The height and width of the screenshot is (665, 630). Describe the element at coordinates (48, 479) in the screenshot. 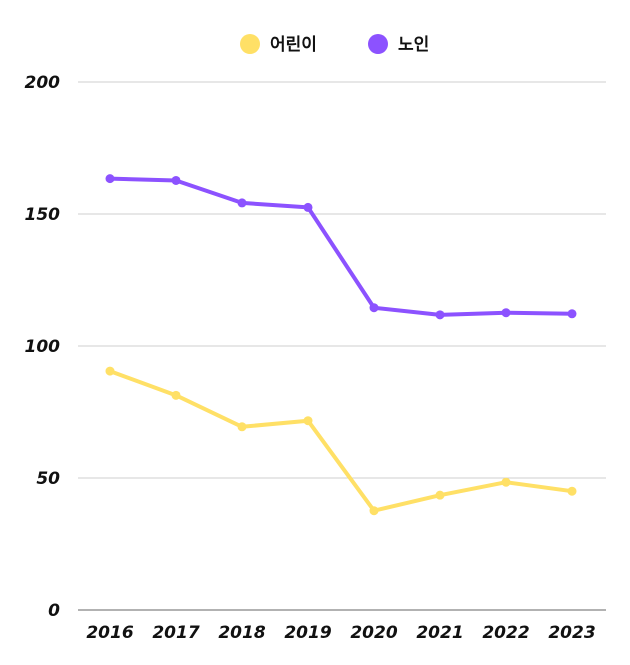

I see `y-tick-label: 50` at that location.